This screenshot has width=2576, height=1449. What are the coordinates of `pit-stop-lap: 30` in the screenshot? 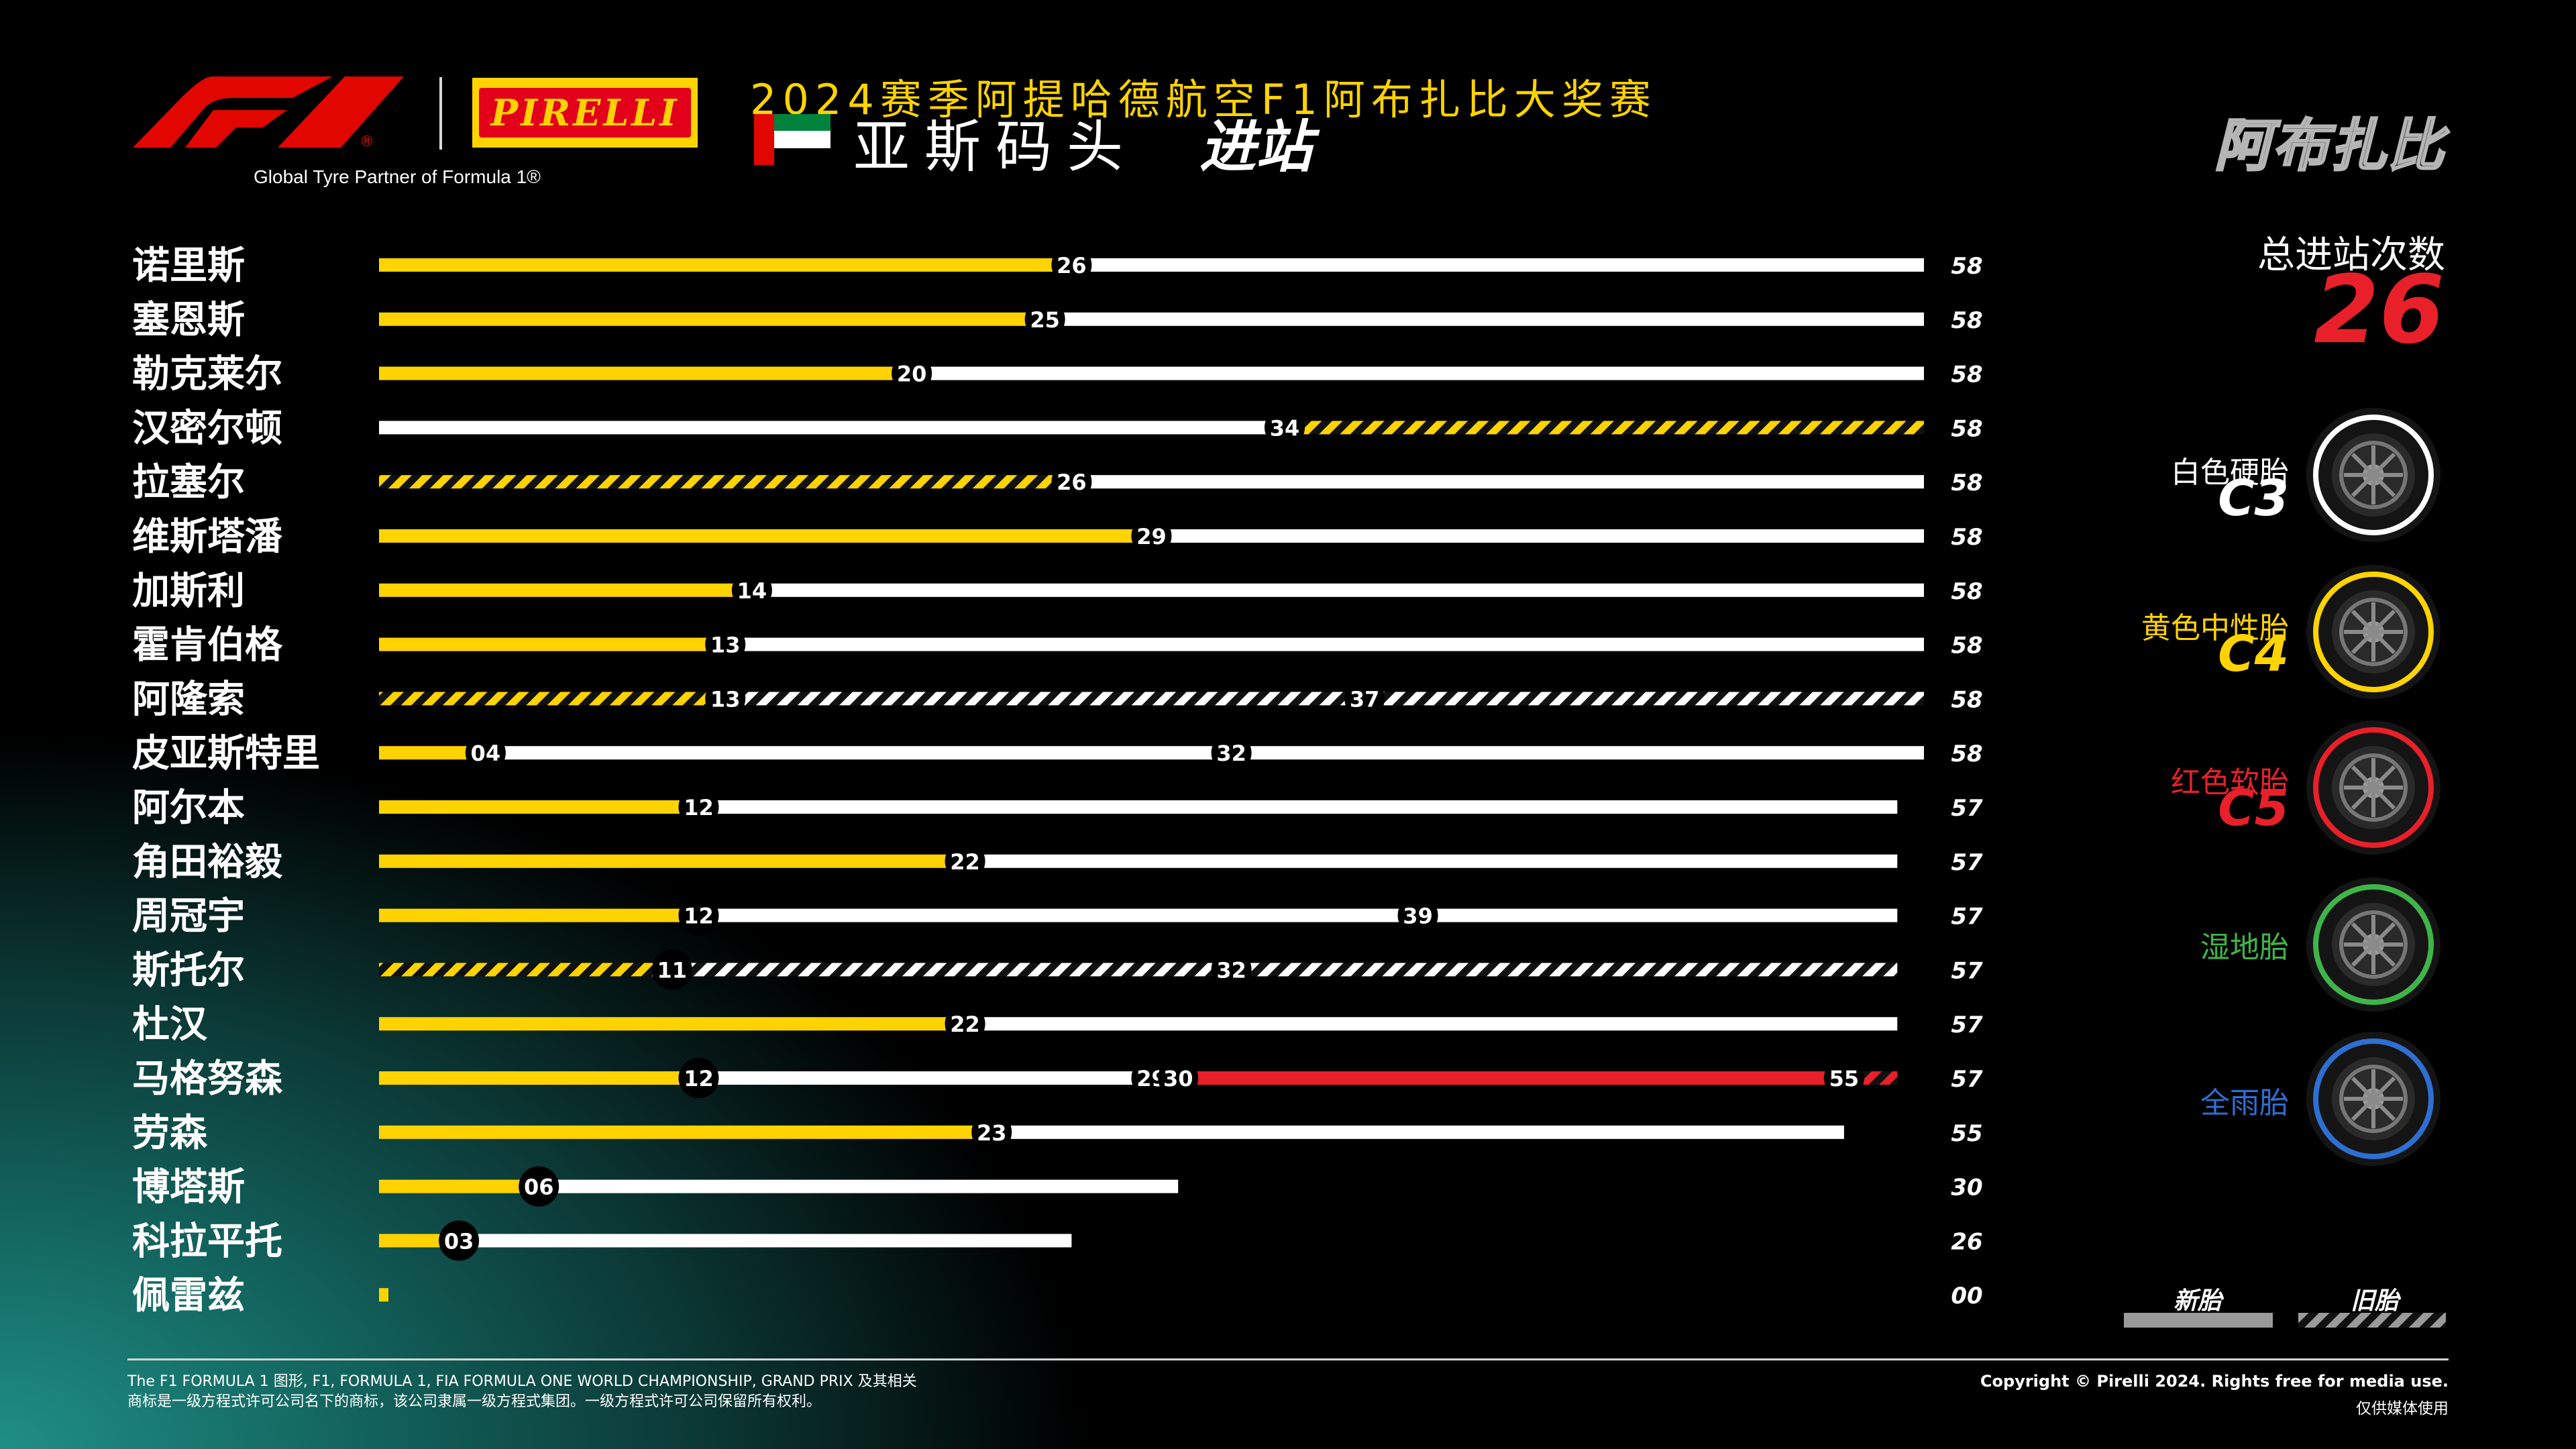 It's located at (1178, 1078).